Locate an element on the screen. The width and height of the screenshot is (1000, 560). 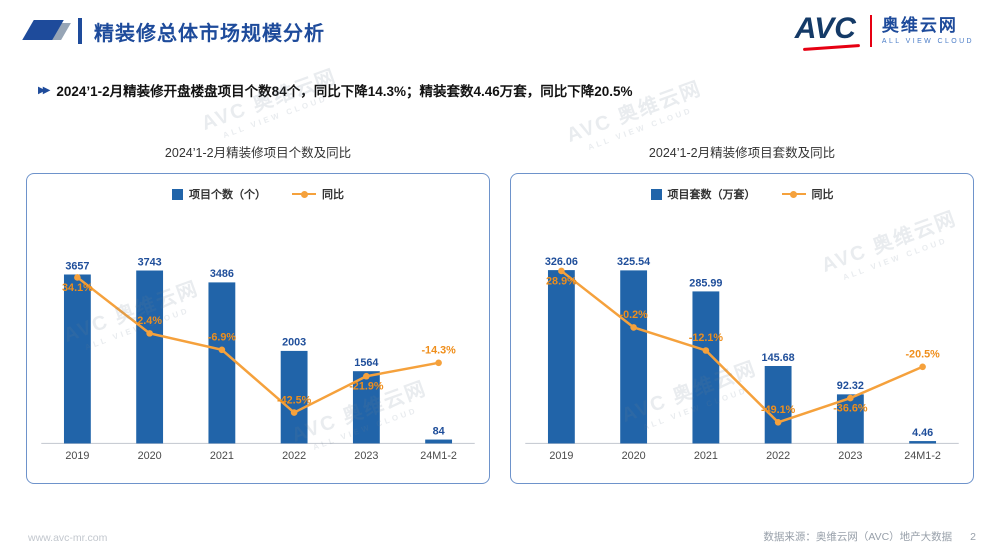
double-arrow-icon: ▶▶ is located at coordinates (44, 90).